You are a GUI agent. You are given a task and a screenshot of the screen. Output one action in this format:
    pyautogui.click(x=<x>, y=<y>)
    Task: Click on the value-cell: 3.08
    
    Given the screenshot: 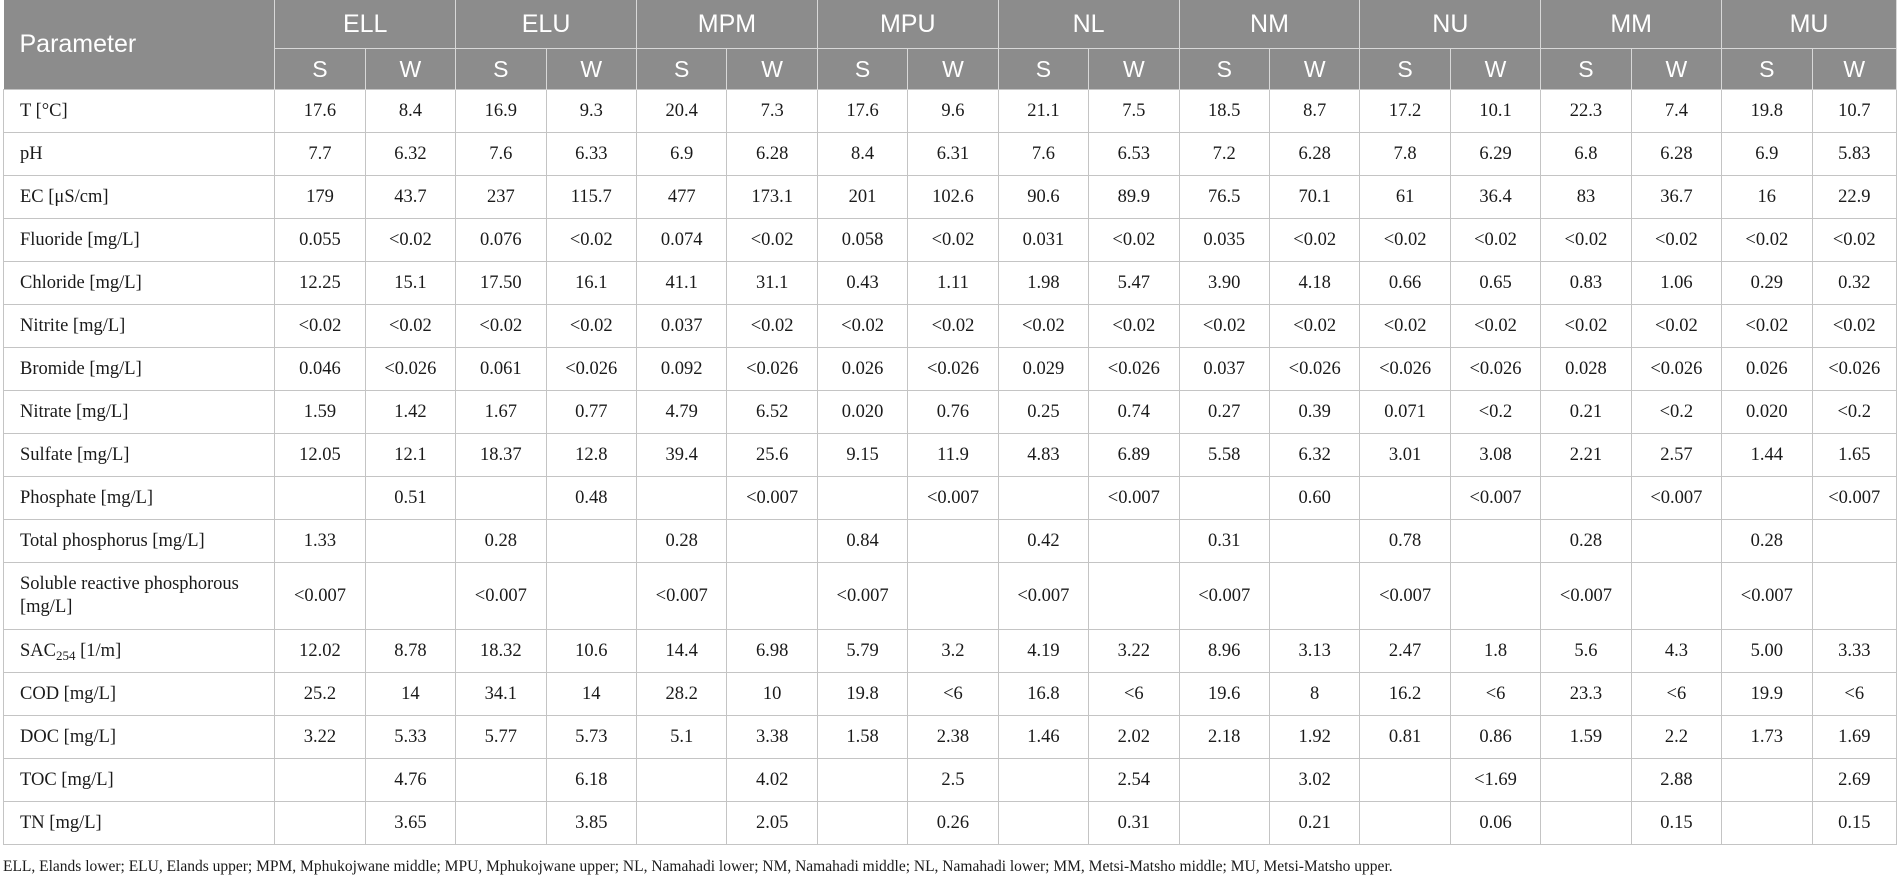 What is the action you would take?
    pyautogui.click(x=1495, y=455)
    